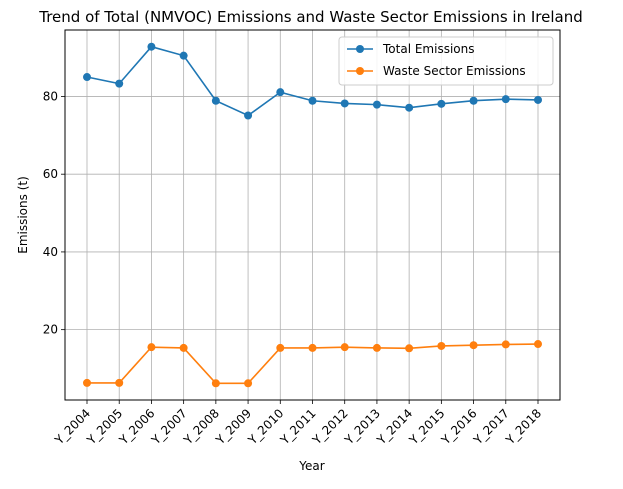 This screenshot has height=489, width=623. Describe the element at coordinates (330, 427) in the screenshot. I see `x-tick-label: Y_2012` at that location.